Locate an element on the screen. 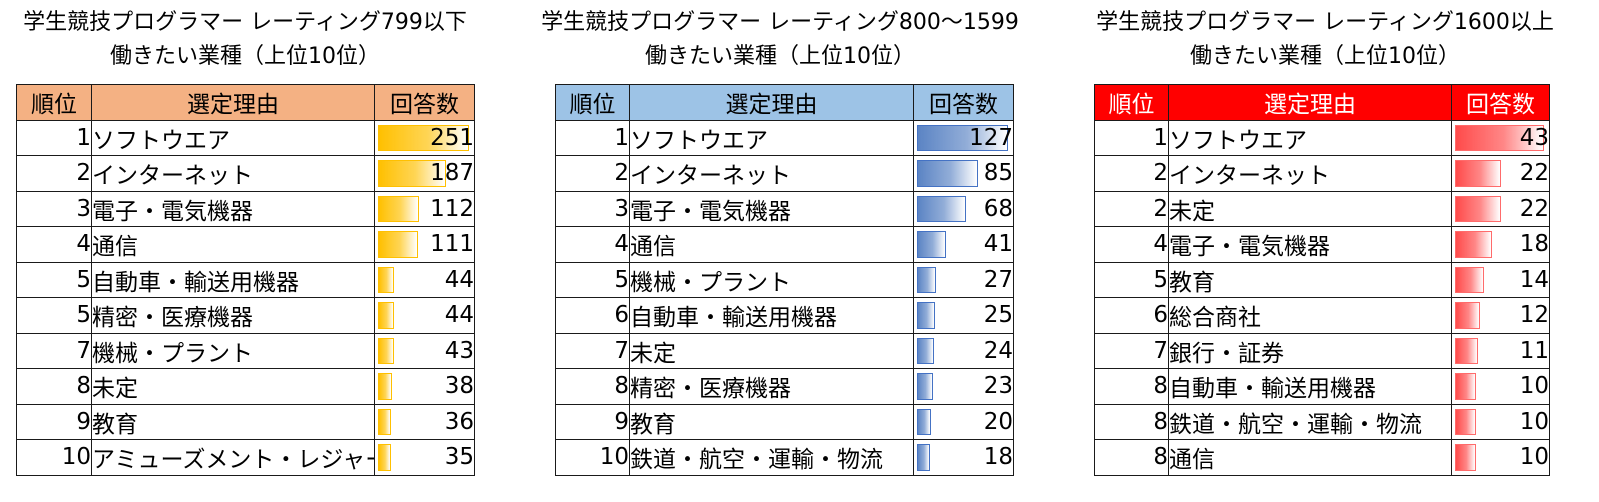  rank-cell: 1 is located at coordinates (54, 137).